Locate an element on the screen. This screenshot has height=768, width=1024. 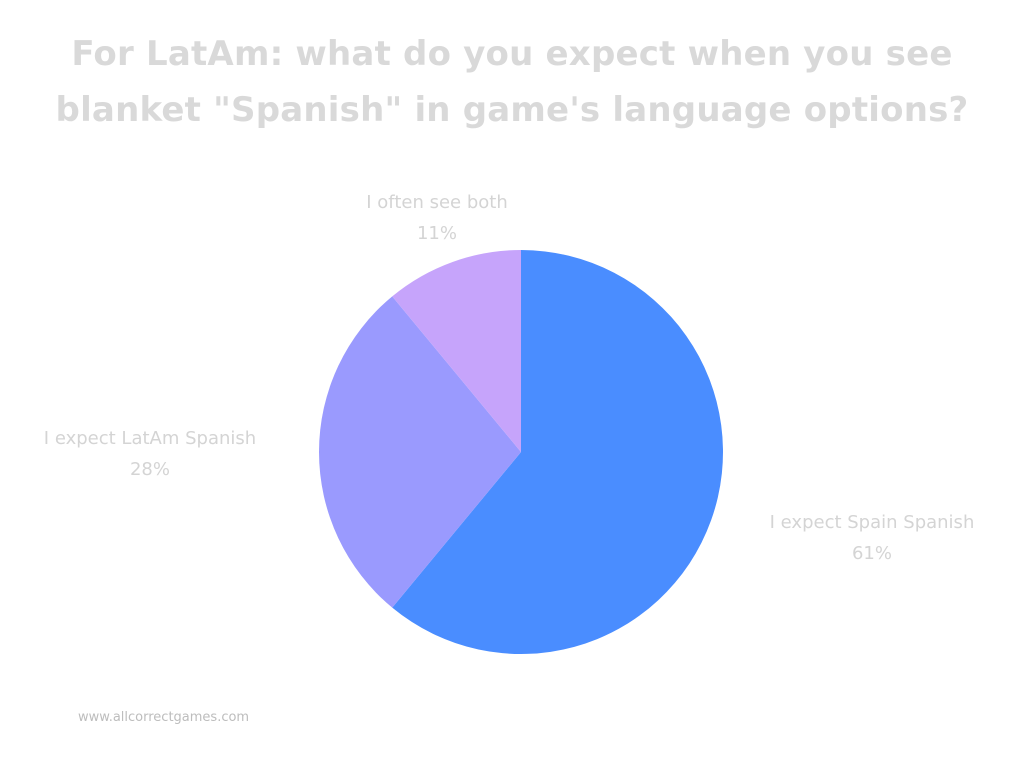
source-footer: www.allcorrectgames.com is located at coordinates (164, 717).